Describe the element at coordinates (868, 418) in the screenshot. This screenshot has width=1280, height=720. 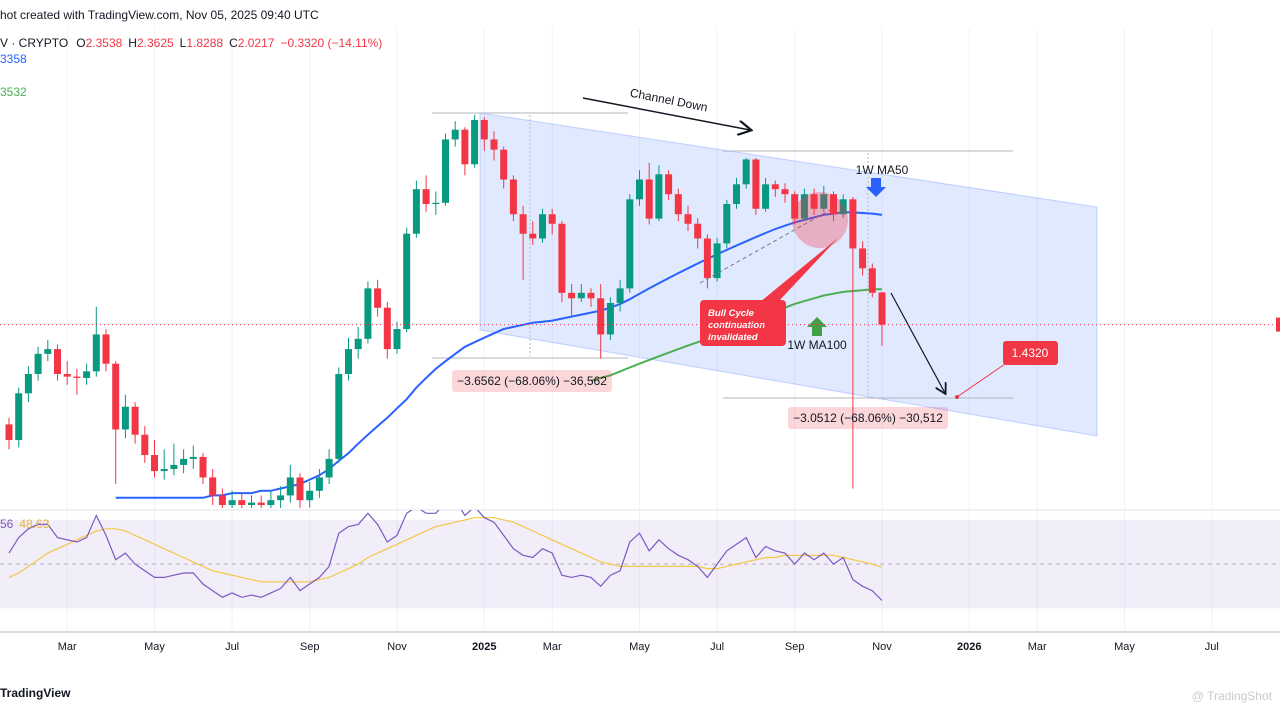
I see `measure-label: −3.0512 (−68.06%) −30,512` at that location.